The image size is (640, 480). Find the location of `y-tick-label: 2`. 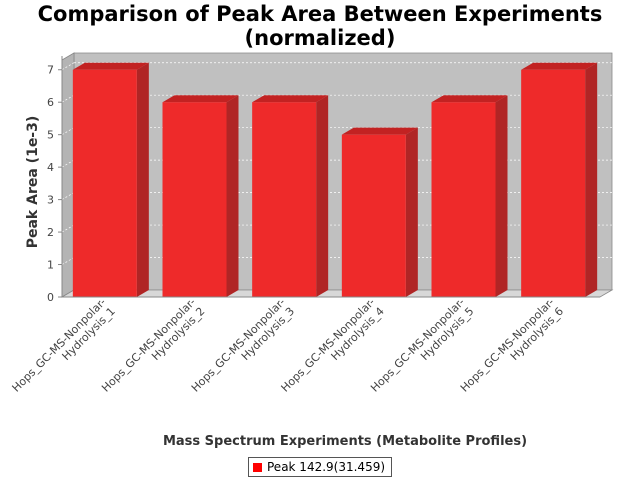

y-tick-label: 2 is located at coordinates (50, 232).